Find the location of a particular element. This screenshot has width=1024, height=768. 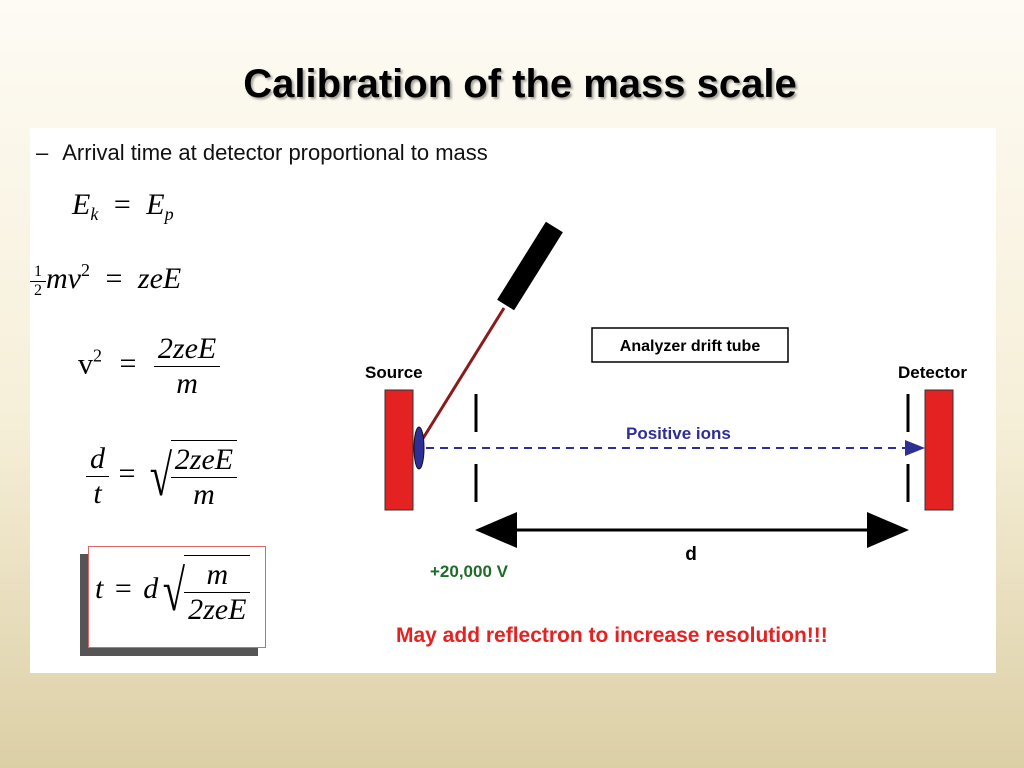

boxed-equation: t = d√ m 2zeE is located at coordinates (177, 597).